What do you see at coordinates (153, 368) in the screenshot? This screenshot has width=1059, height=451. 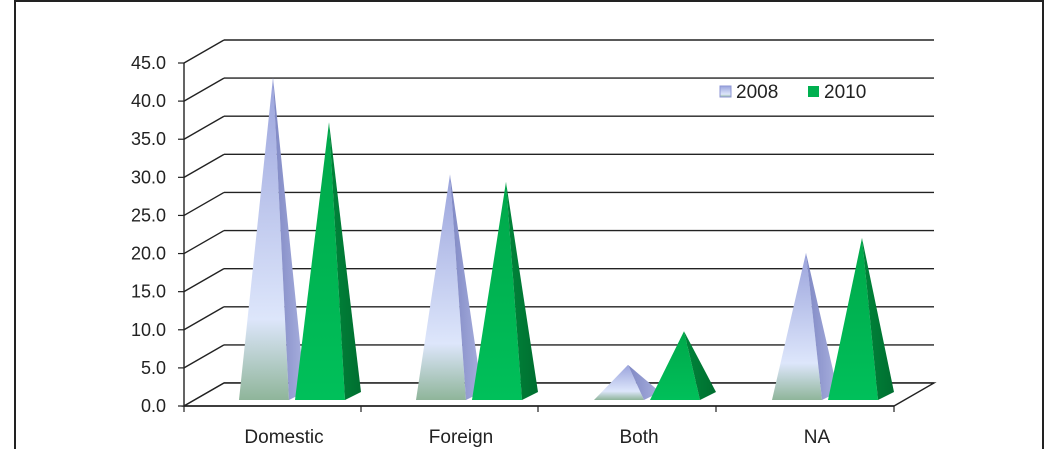 I see `y-tick-label: 5.0` at bounding box center [153, 368].